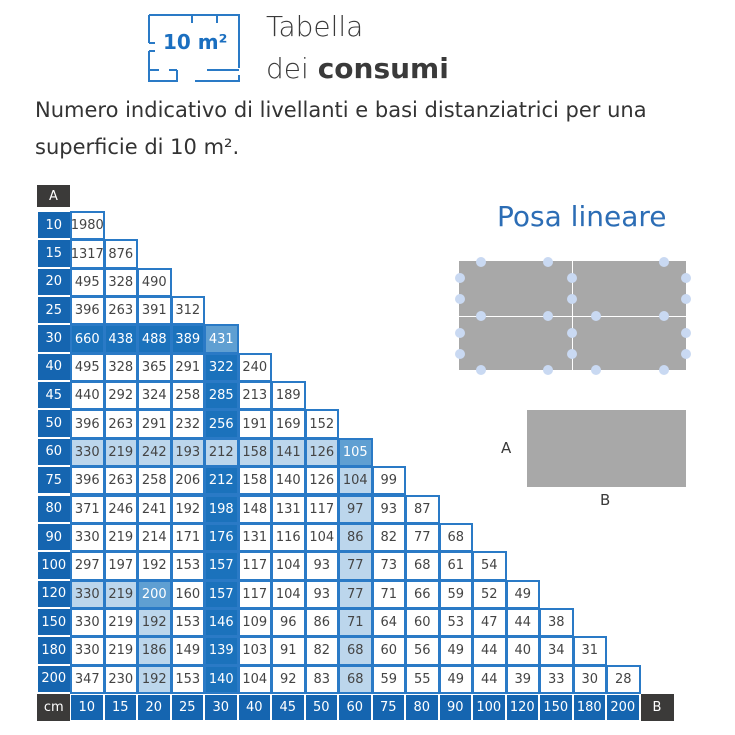 The height and width of the screenshot is (735, 735). What do you see at coordinates (388, 481) in the screenshot?
I see `table-cell: 99` at bounding box center [388, 481].